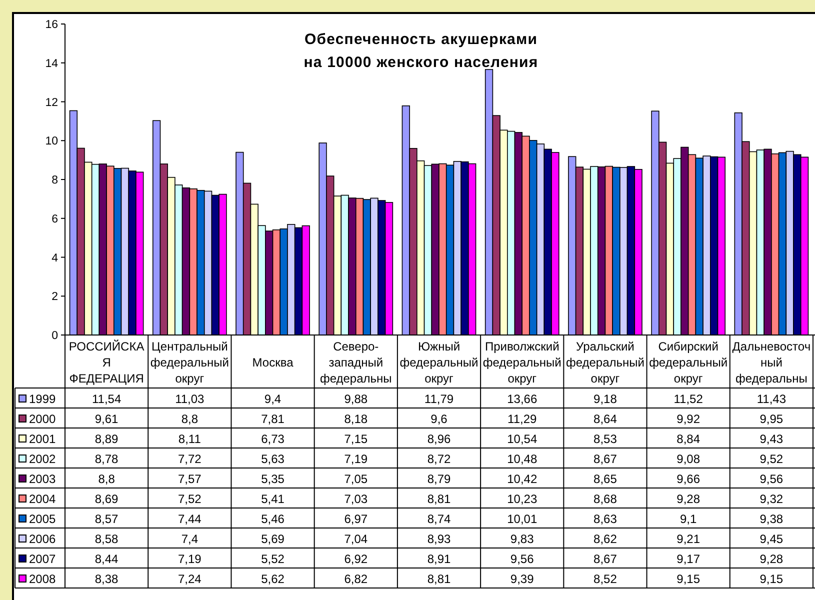 The height and width of the screenshot is (600, 815). What do you see at coordinates (55, 219) in the screenshot?
I see `y-tick-label: 6` at bounding box center [55, 219].